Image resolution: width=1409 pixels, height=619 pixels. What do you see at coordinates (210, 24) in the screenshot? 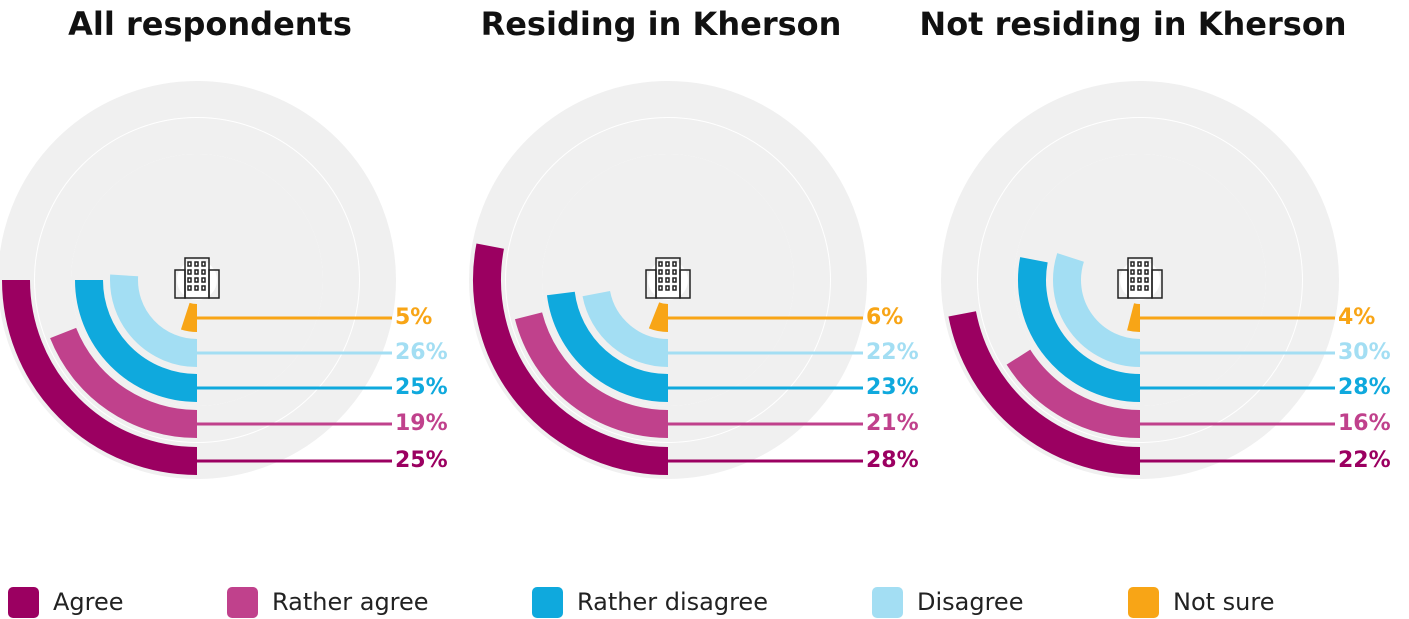
I see `panel-title: All respondents` at bounding box center [210, 24].